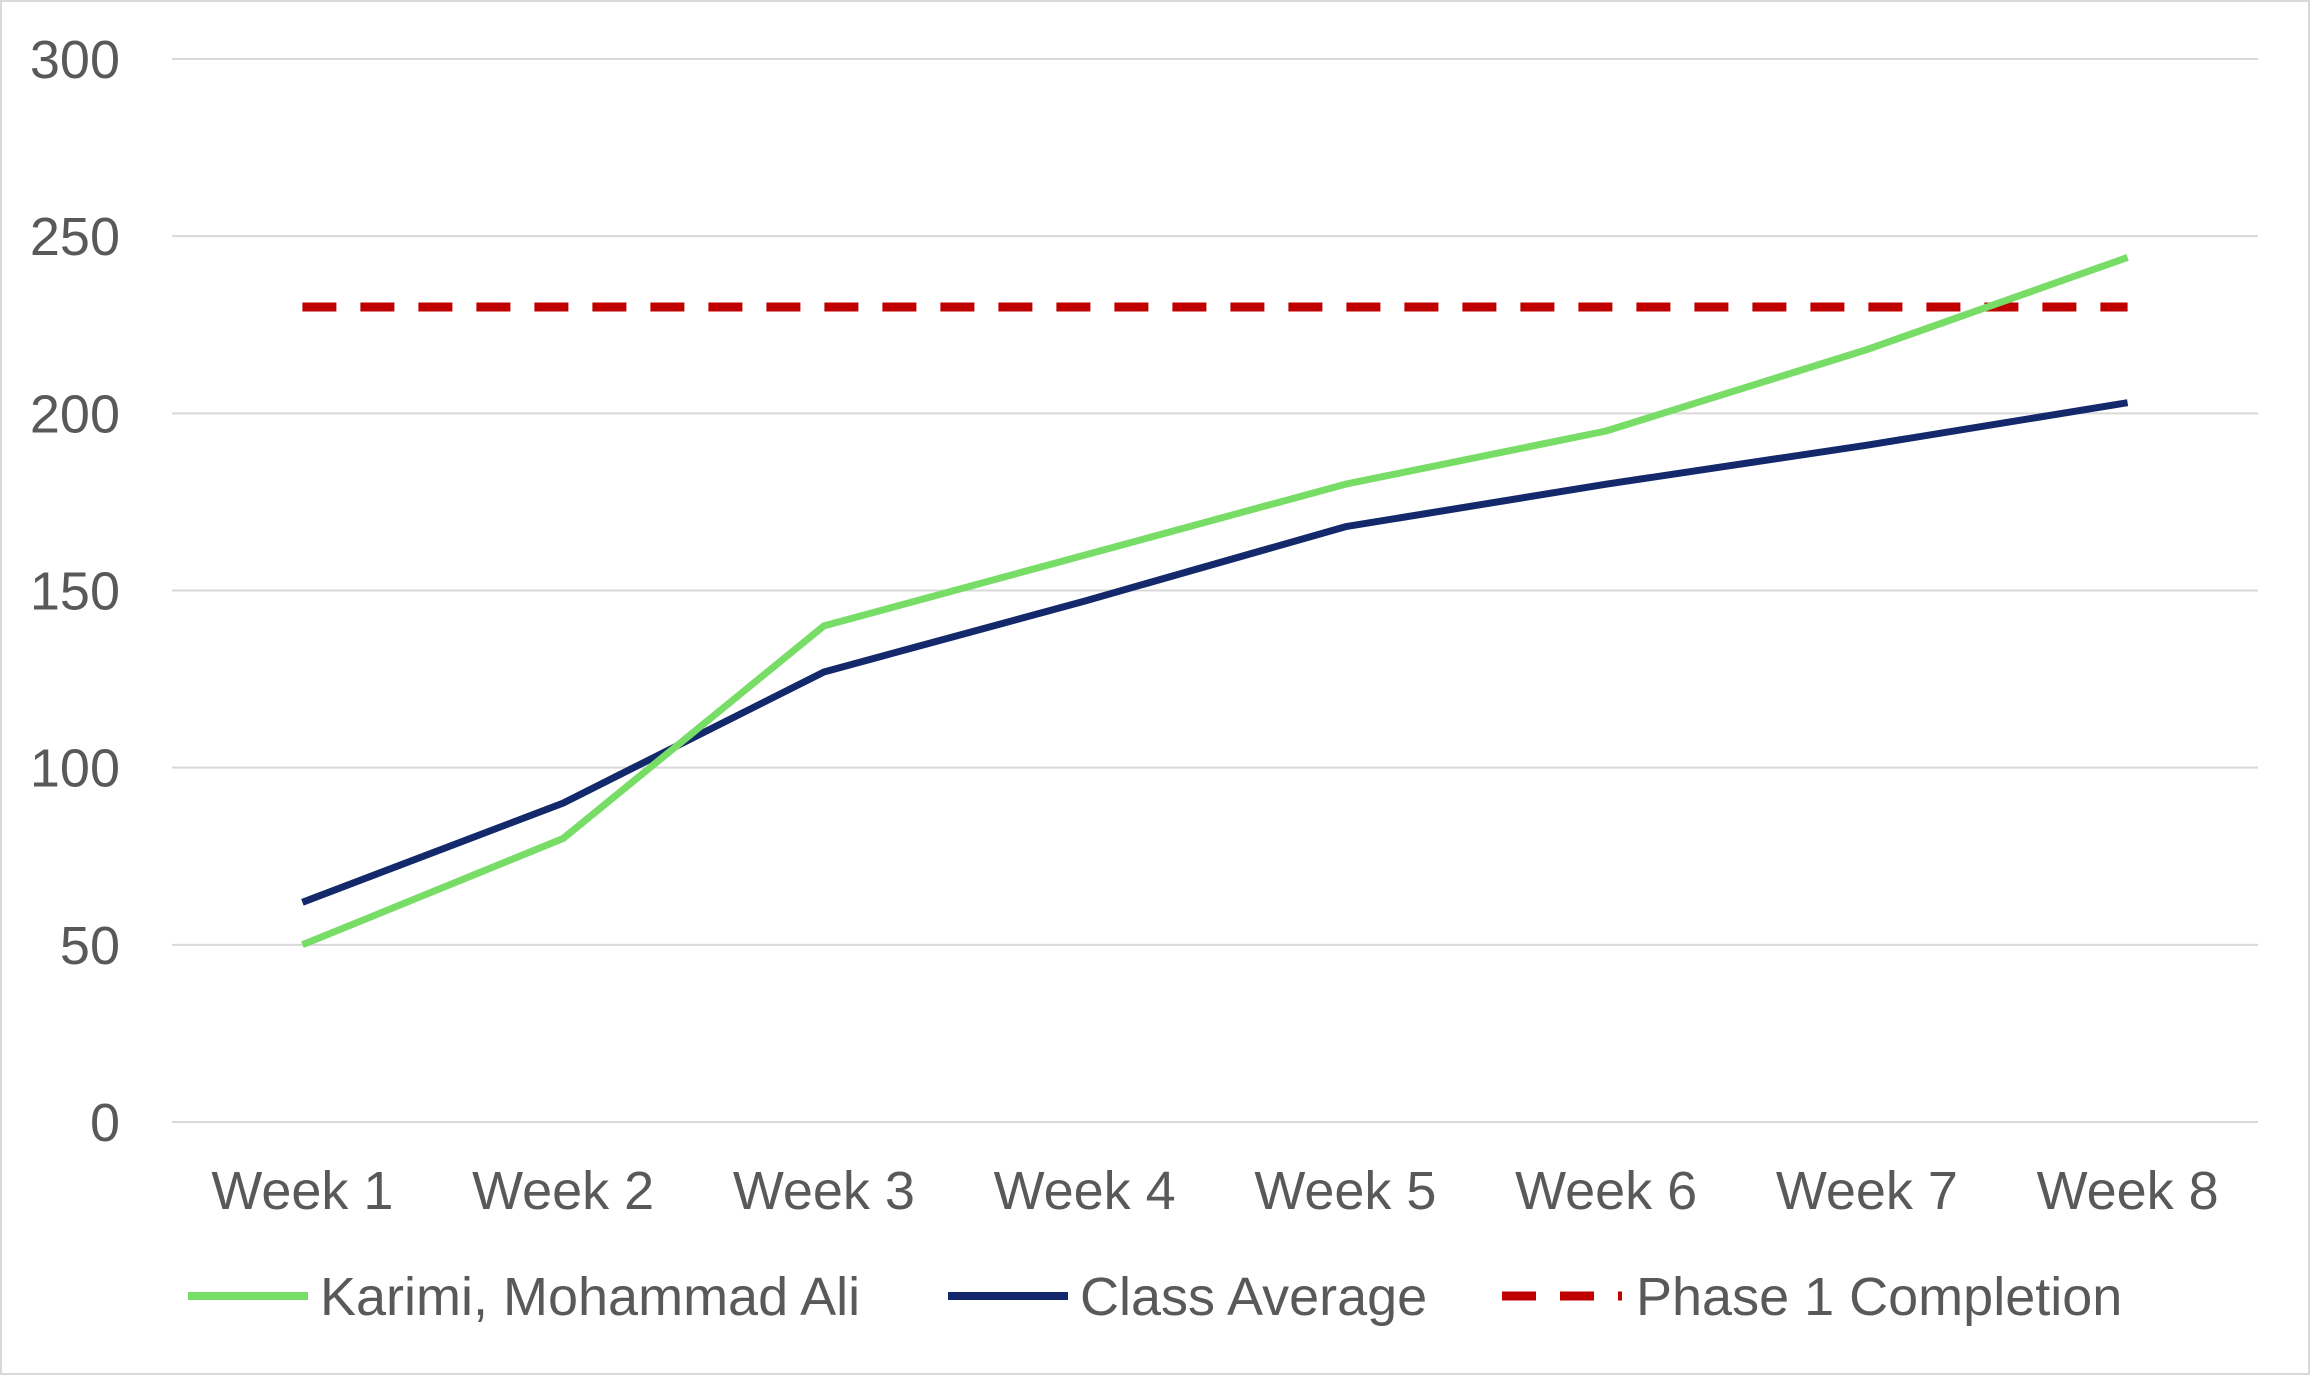 This screenshot has width=2310, height=1375. Describe the element at coordinates (1345, 1191) in the screenshot. I see `x-tick-label: Week 5` at that location.